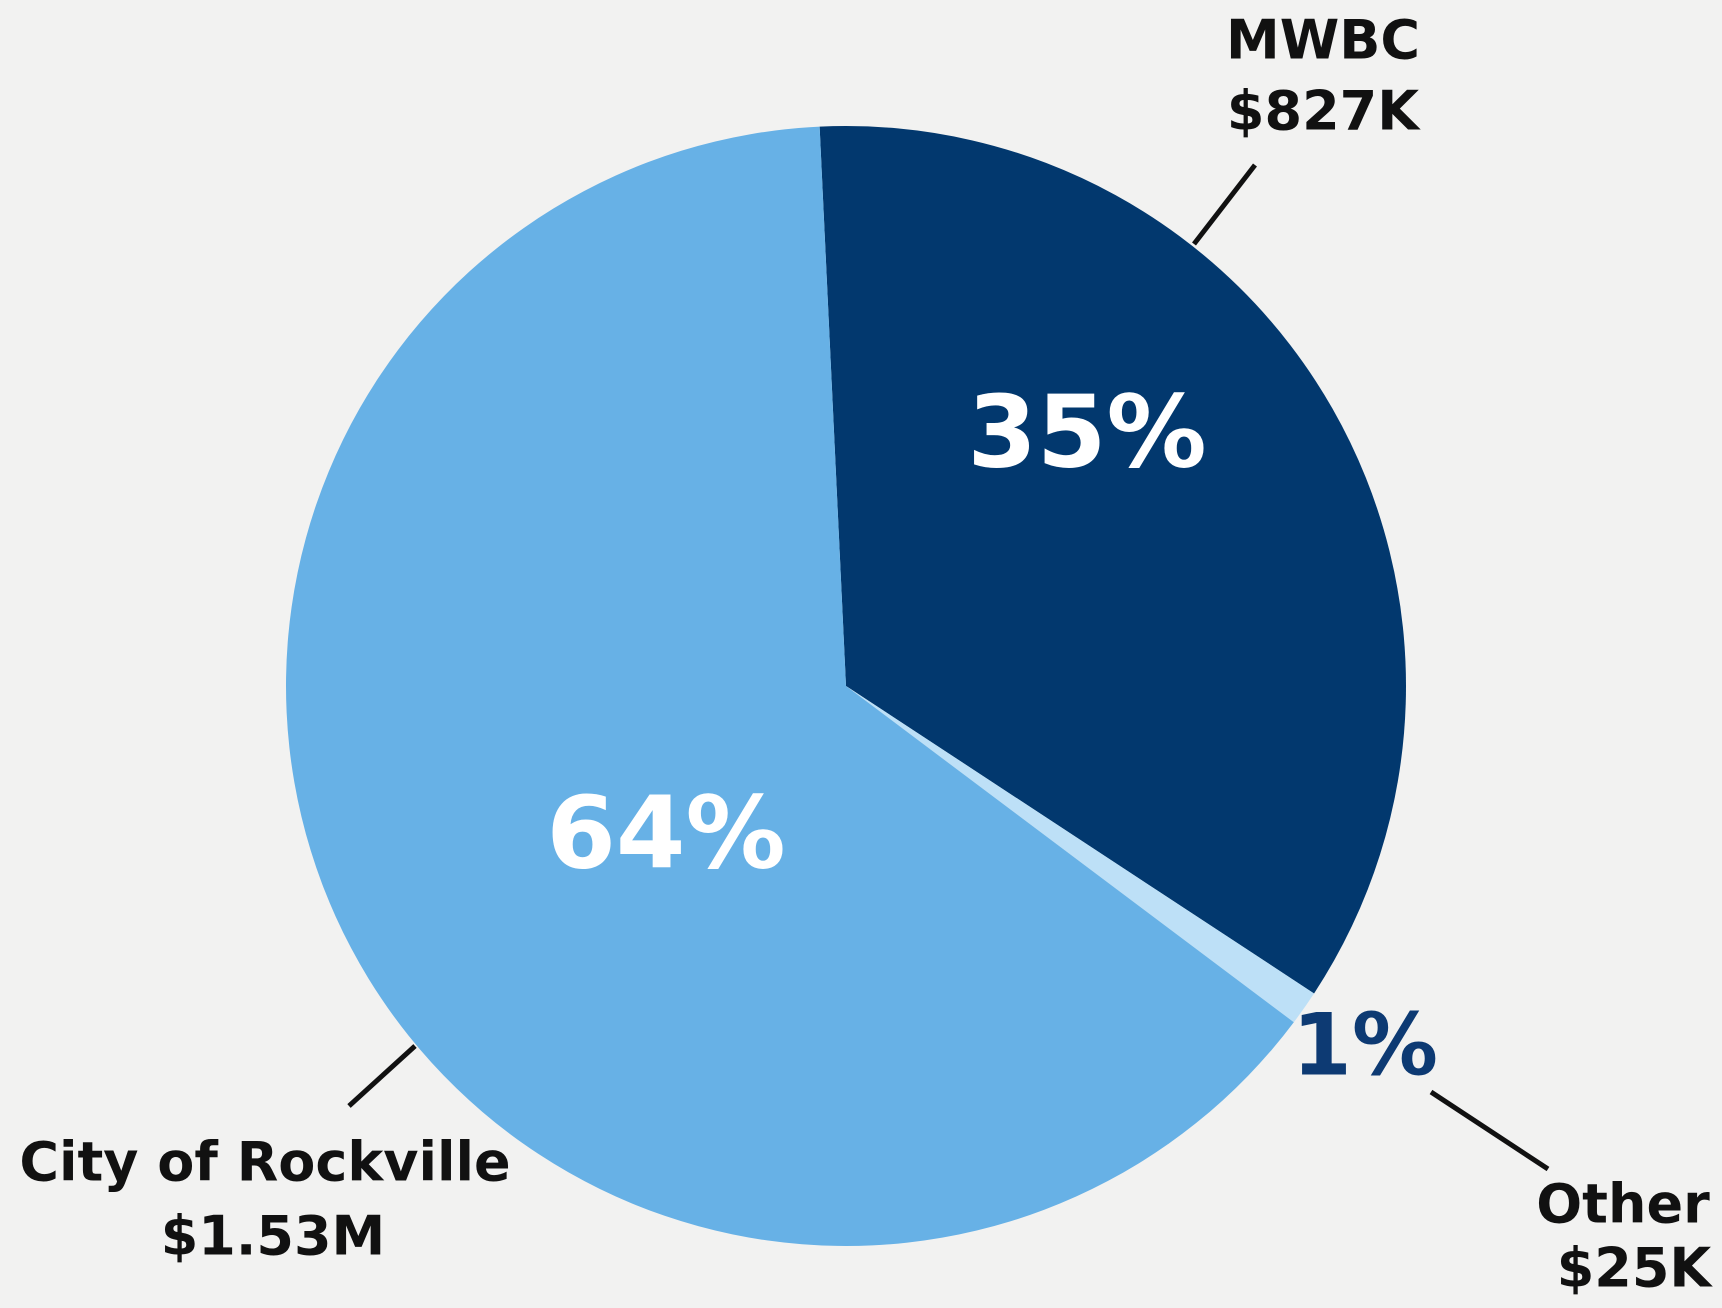  Describe the element at coordinates (264, 1162) in the screenshot. I see `category-label: City of Rockville` at that location.